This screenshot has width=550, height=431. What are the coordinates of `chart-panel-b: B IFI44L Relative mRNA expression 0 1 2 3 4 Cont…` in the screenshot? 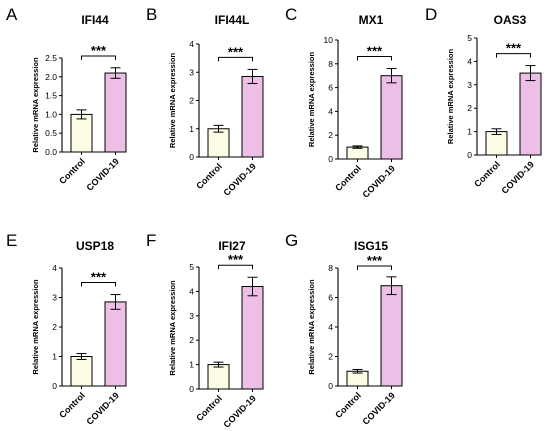 It's located at (205, 101).